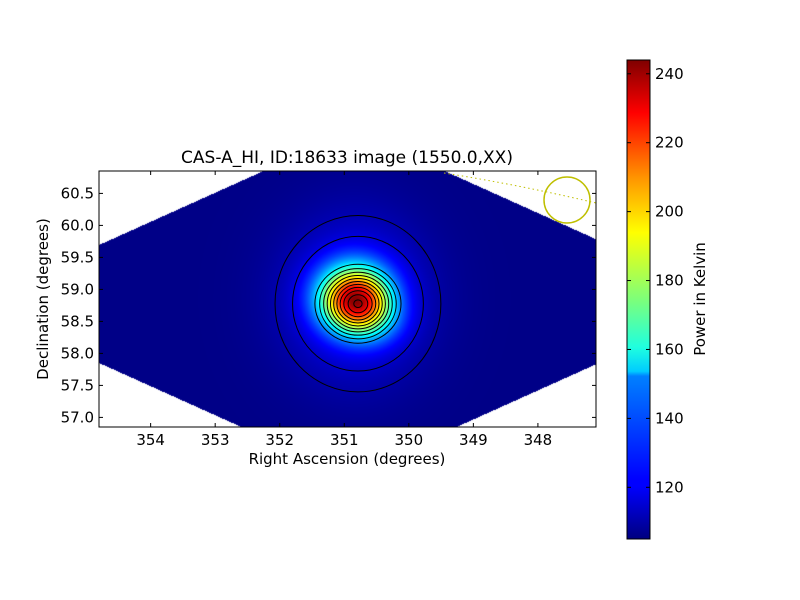  What do you see at coordinates (669, 143) in the screenshot?
I see `colorbar-tick-label: 220` at bounding box center [669, 143].